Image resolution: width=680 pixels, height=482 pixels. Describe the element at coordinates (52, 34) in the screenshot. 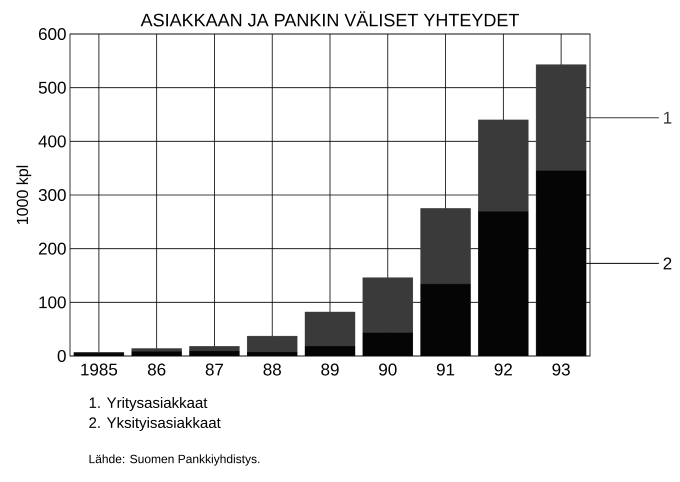

I see `y-tick-label: 600` at that location.